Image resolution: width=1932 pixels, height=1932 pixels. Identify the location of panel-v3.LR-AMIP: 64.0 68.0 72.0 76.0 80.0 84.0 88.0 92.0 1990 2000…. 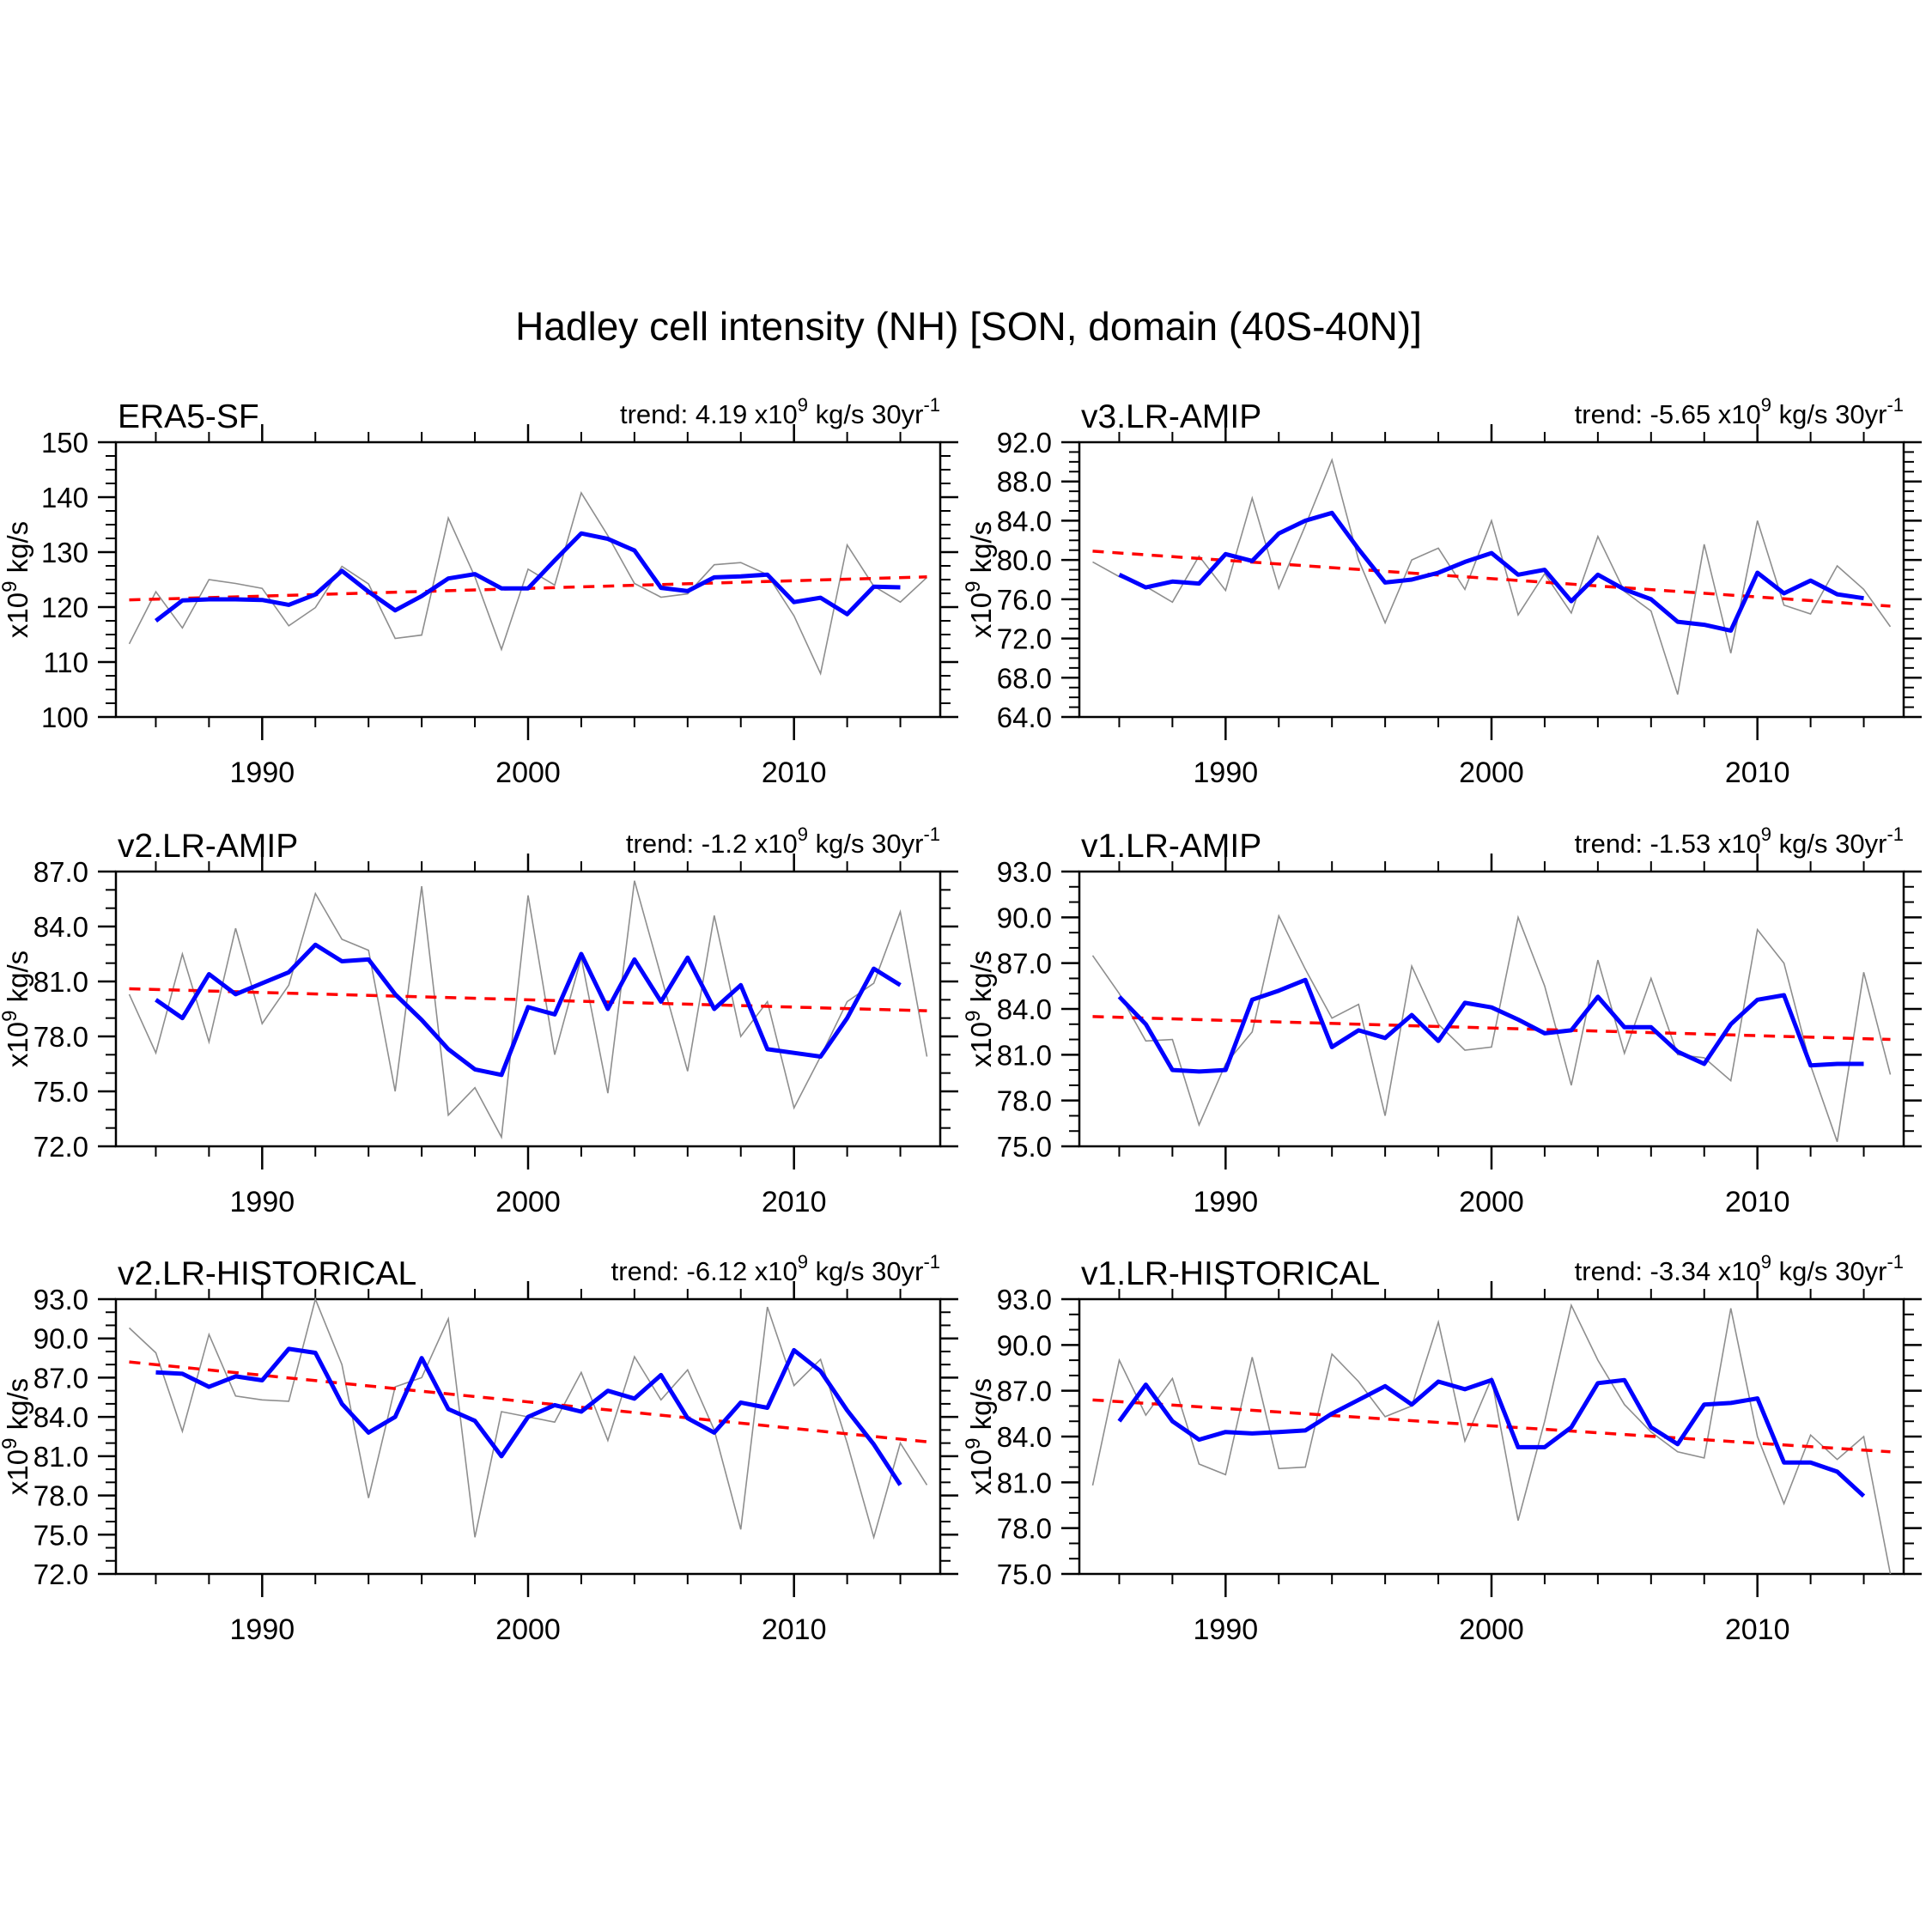
(1442, 591).